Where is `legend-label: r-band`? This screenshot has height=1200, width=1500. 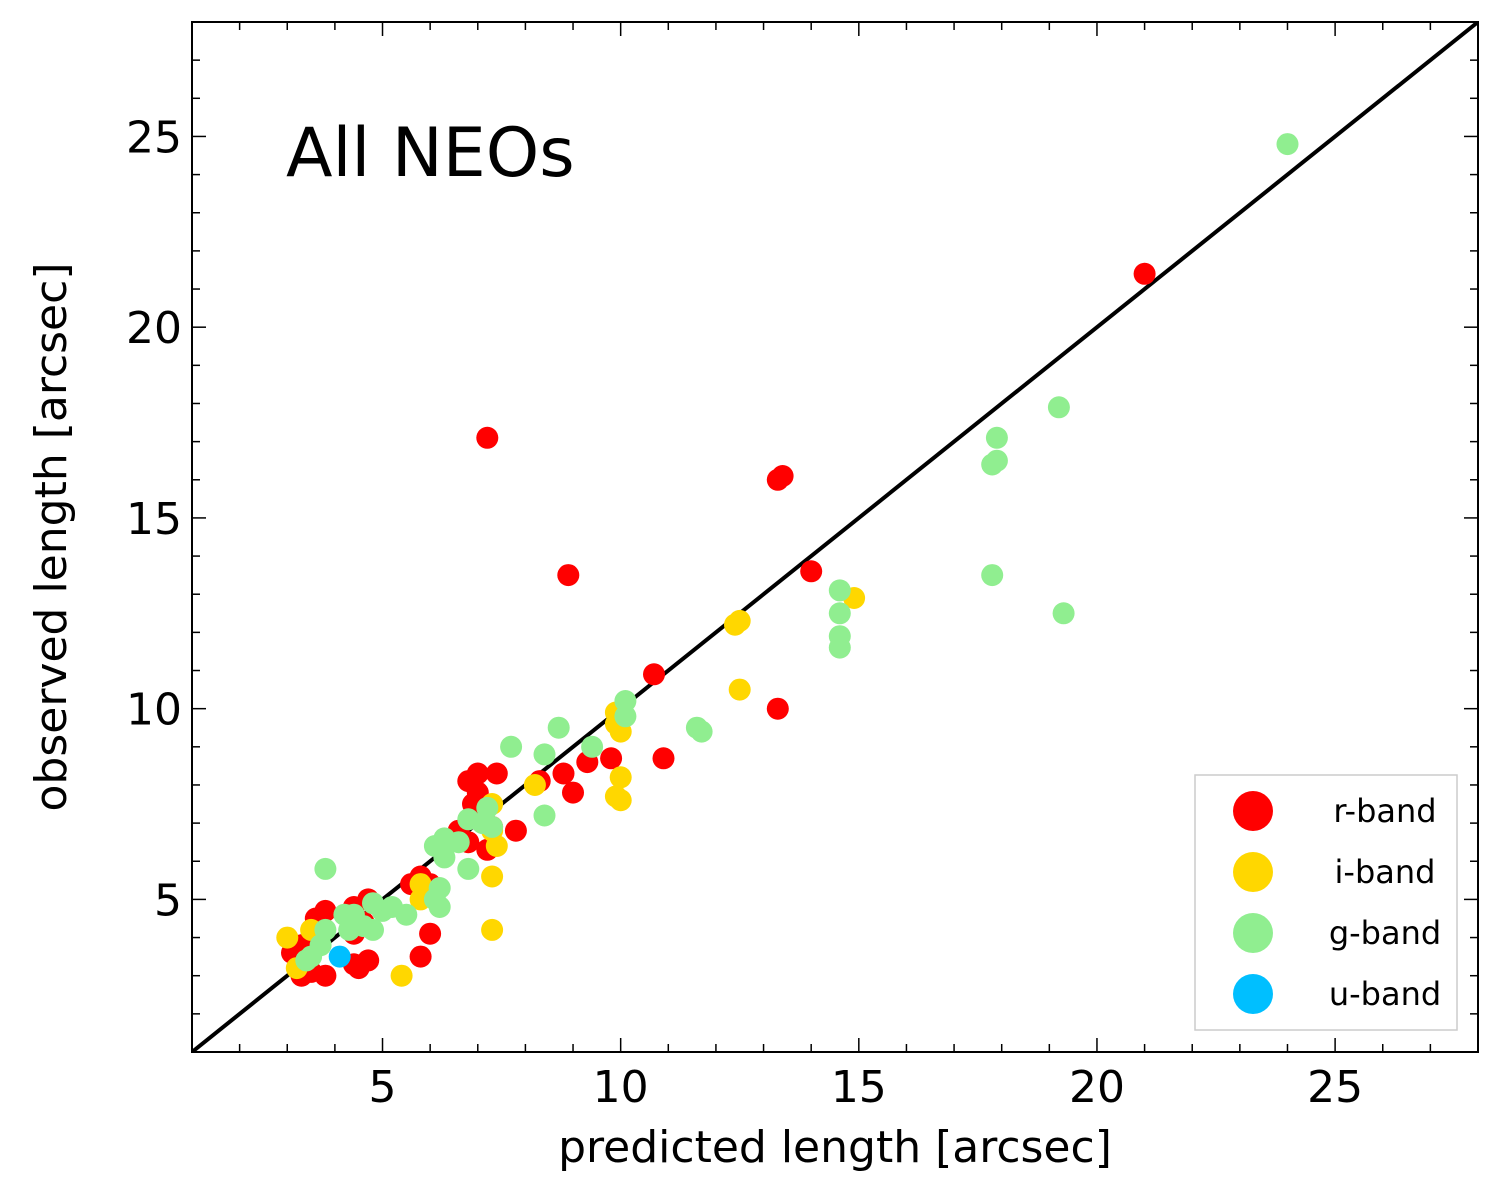 legend-label: r-band is located at coordinates (1384, 811).